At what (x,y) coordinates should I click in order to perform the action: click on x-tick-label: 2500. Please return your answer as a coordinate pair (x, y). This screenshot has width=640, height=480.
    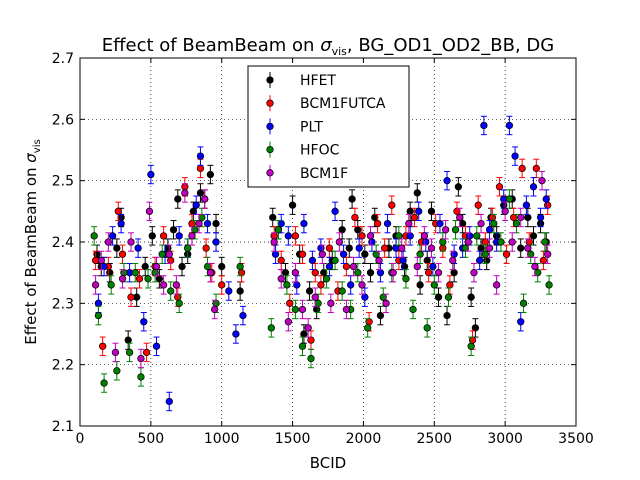
    Looking at the image, I should click on (434, 439).